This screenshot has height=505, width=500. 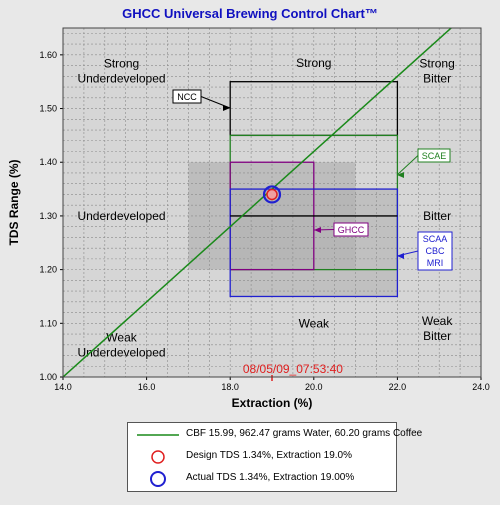 What do you see at coordinates (435, 263) in the screenshot?
I see `callout-scaa-label: MRI` at bounding box center [435, 263].